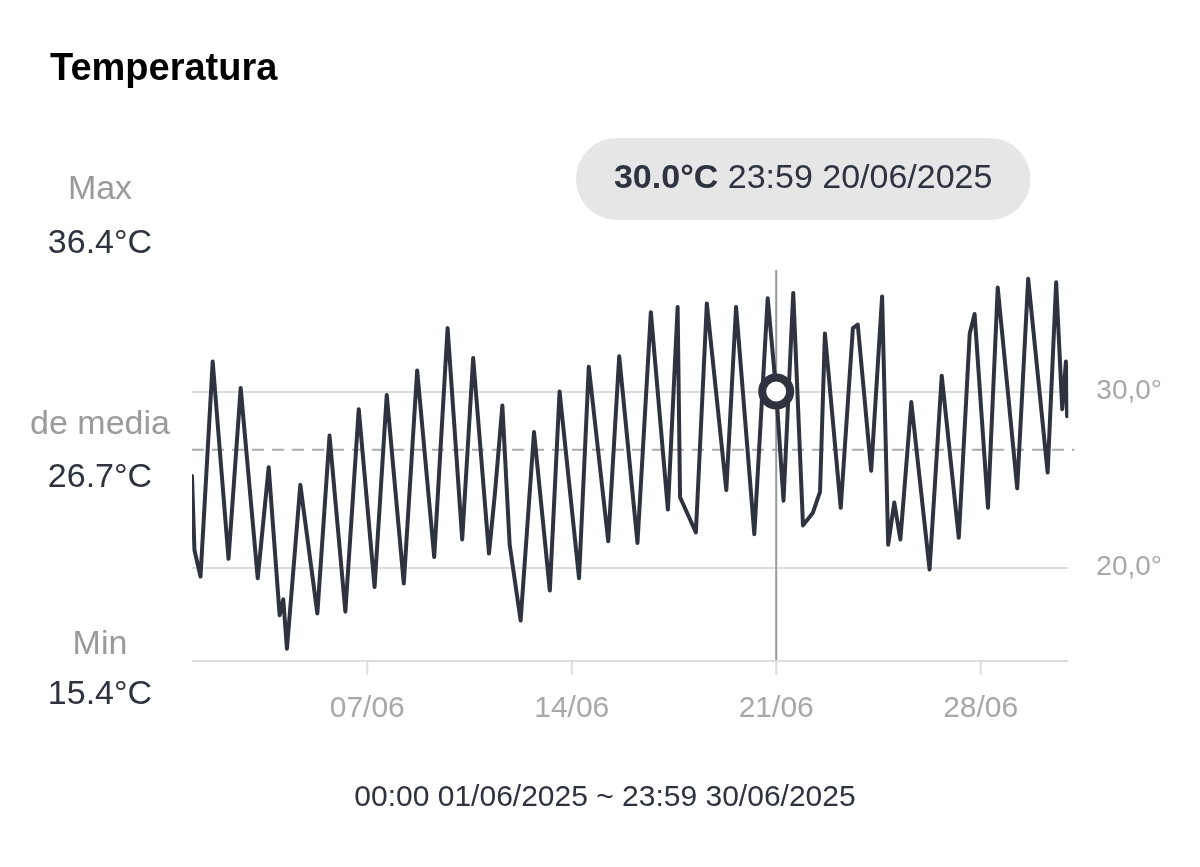  Describe the element at coordinates (100, 692) in the screenshot. I see `text: 15.4°C` at that location.